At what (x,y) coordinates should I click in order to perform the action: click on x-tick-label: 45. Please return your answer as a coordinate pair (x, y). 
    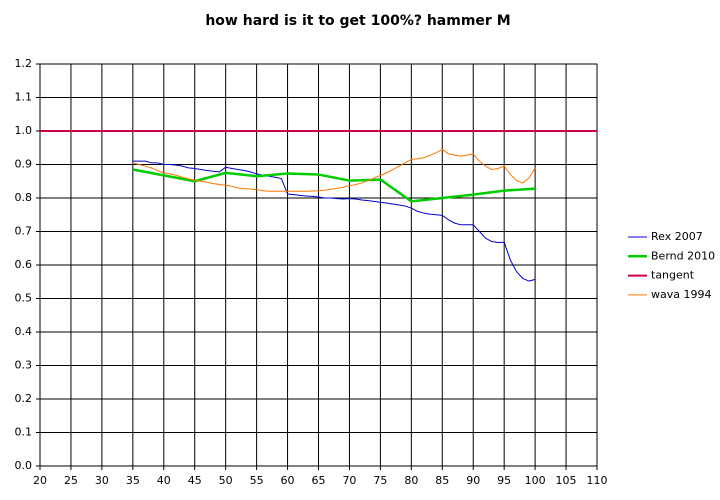
    Looking at the image, I should click on (195, 480).